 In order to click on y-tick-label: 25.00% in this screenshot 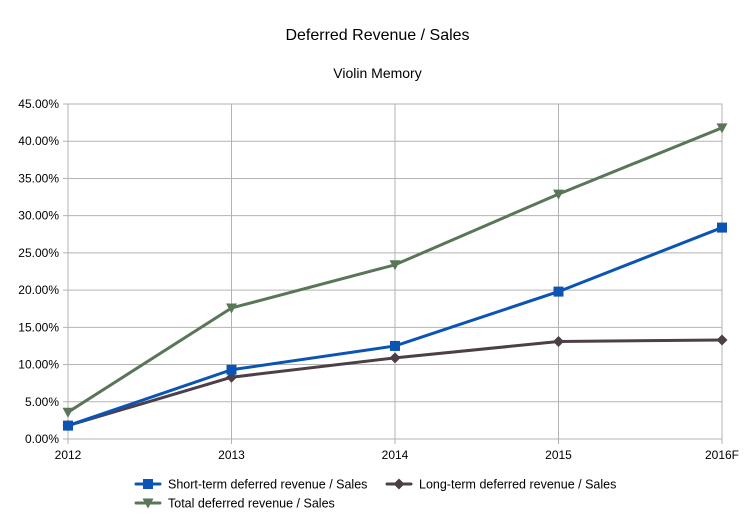, I will do `click(38, 253)`.